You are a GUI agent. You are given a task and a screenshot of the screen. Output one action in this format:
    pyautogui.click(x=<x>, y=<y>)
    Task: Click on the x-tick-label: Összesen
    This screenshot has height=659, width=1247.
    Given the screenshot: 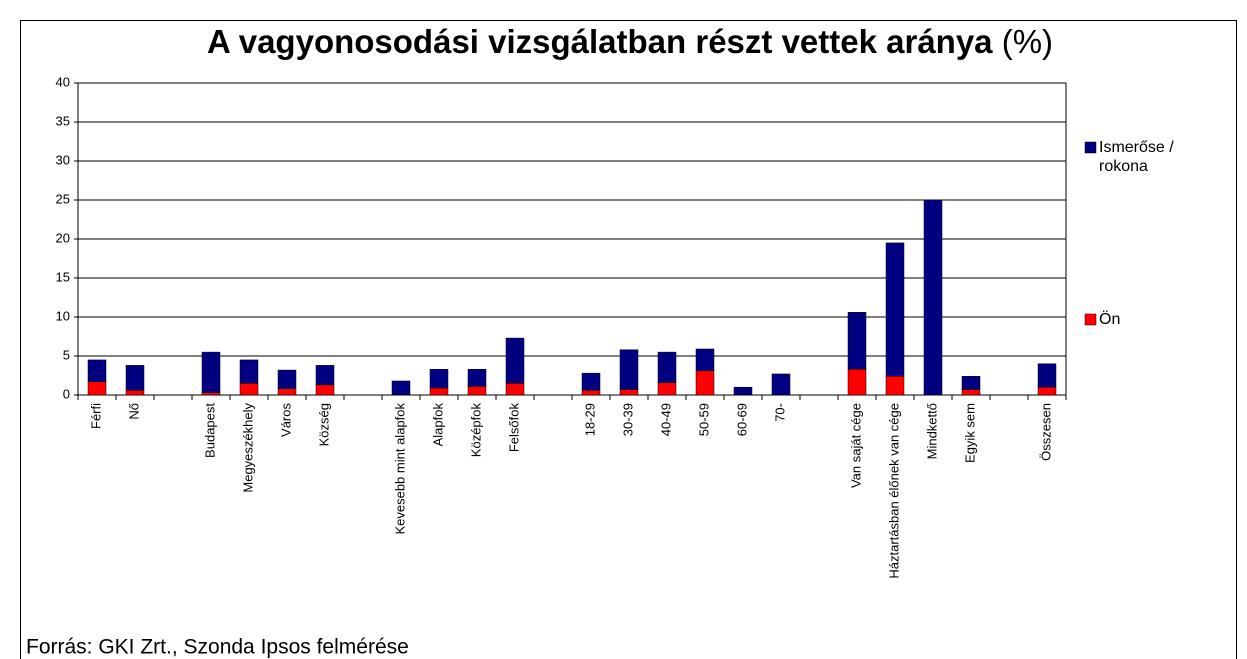 What is the action you would take?
    pyautogui.click(x=1045, y=432)
    